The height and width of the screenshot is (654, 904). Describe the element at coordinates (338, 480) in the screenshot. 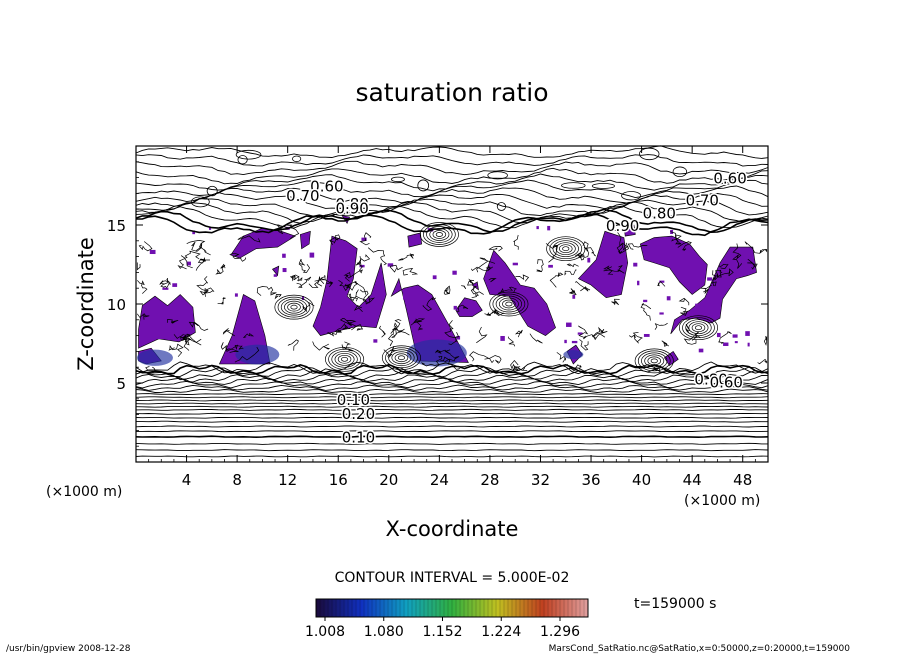

I see `x-tick-label: 16` at that location.